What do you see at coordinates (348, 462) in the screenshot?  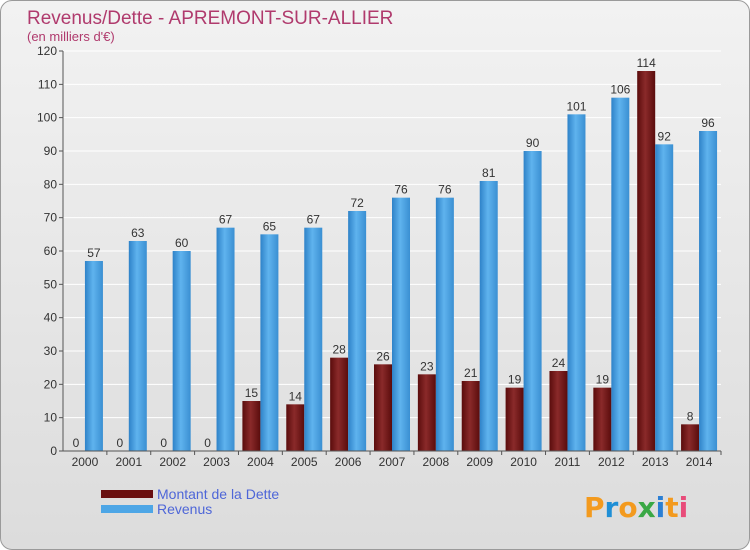 I see `x-tick-label: 2006` at bounding box center [348, 462].